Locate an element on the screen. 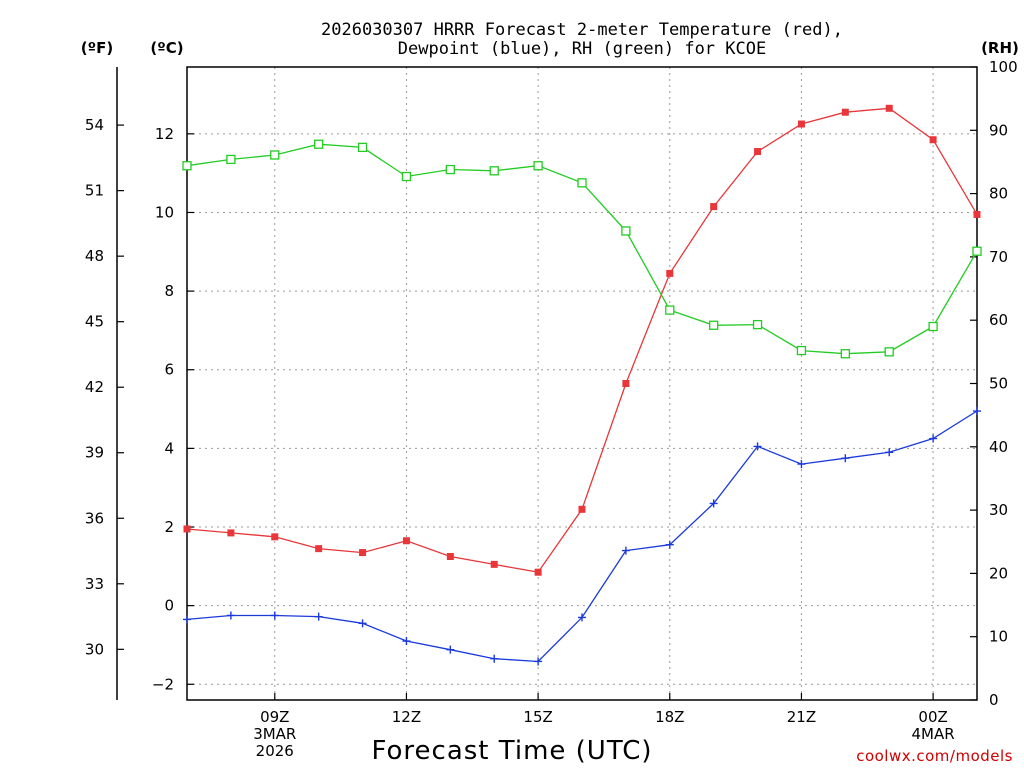 The width and height of the screenshot is (1024, 768). x-tick-label: 21Z is located at coordinates (801, 717).